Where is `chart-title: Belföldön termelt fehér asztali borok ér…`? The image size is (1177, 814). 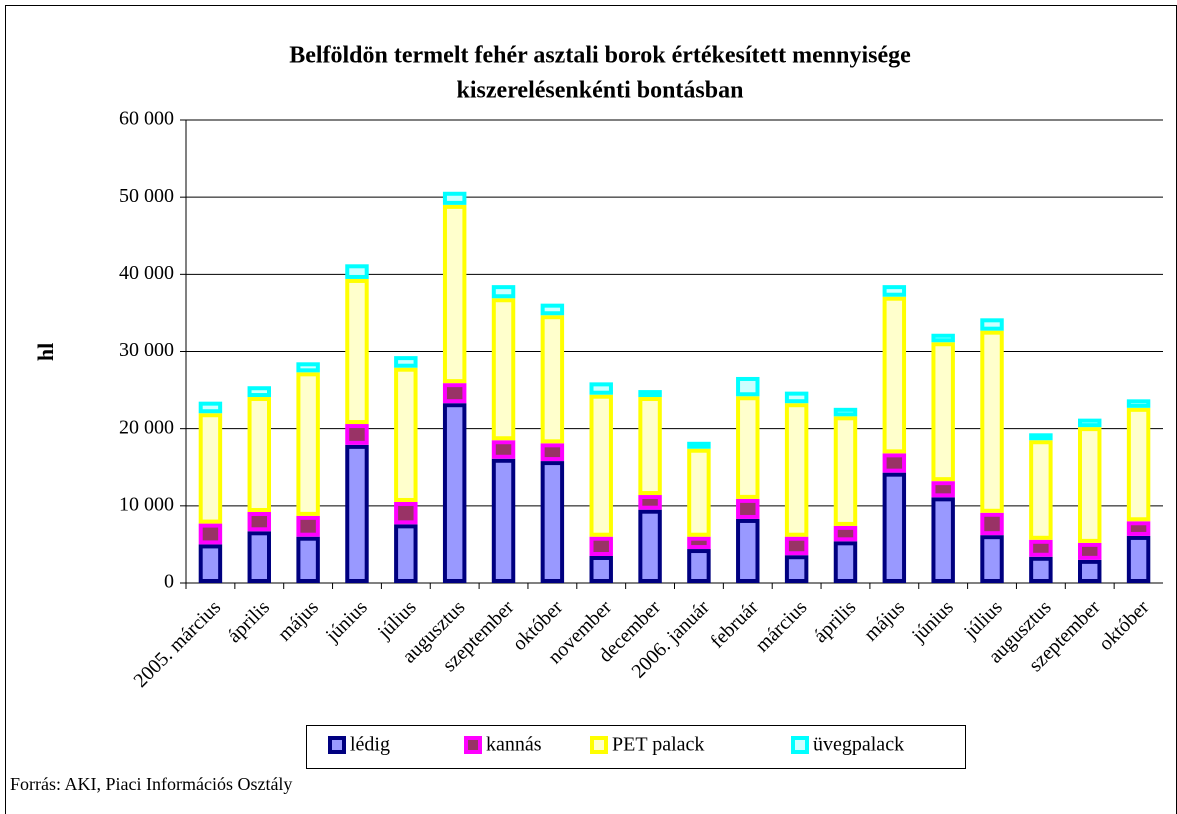 chart-title: Belföldön termelt fehér asztali borok ér… is located at coordinates (600, 56).